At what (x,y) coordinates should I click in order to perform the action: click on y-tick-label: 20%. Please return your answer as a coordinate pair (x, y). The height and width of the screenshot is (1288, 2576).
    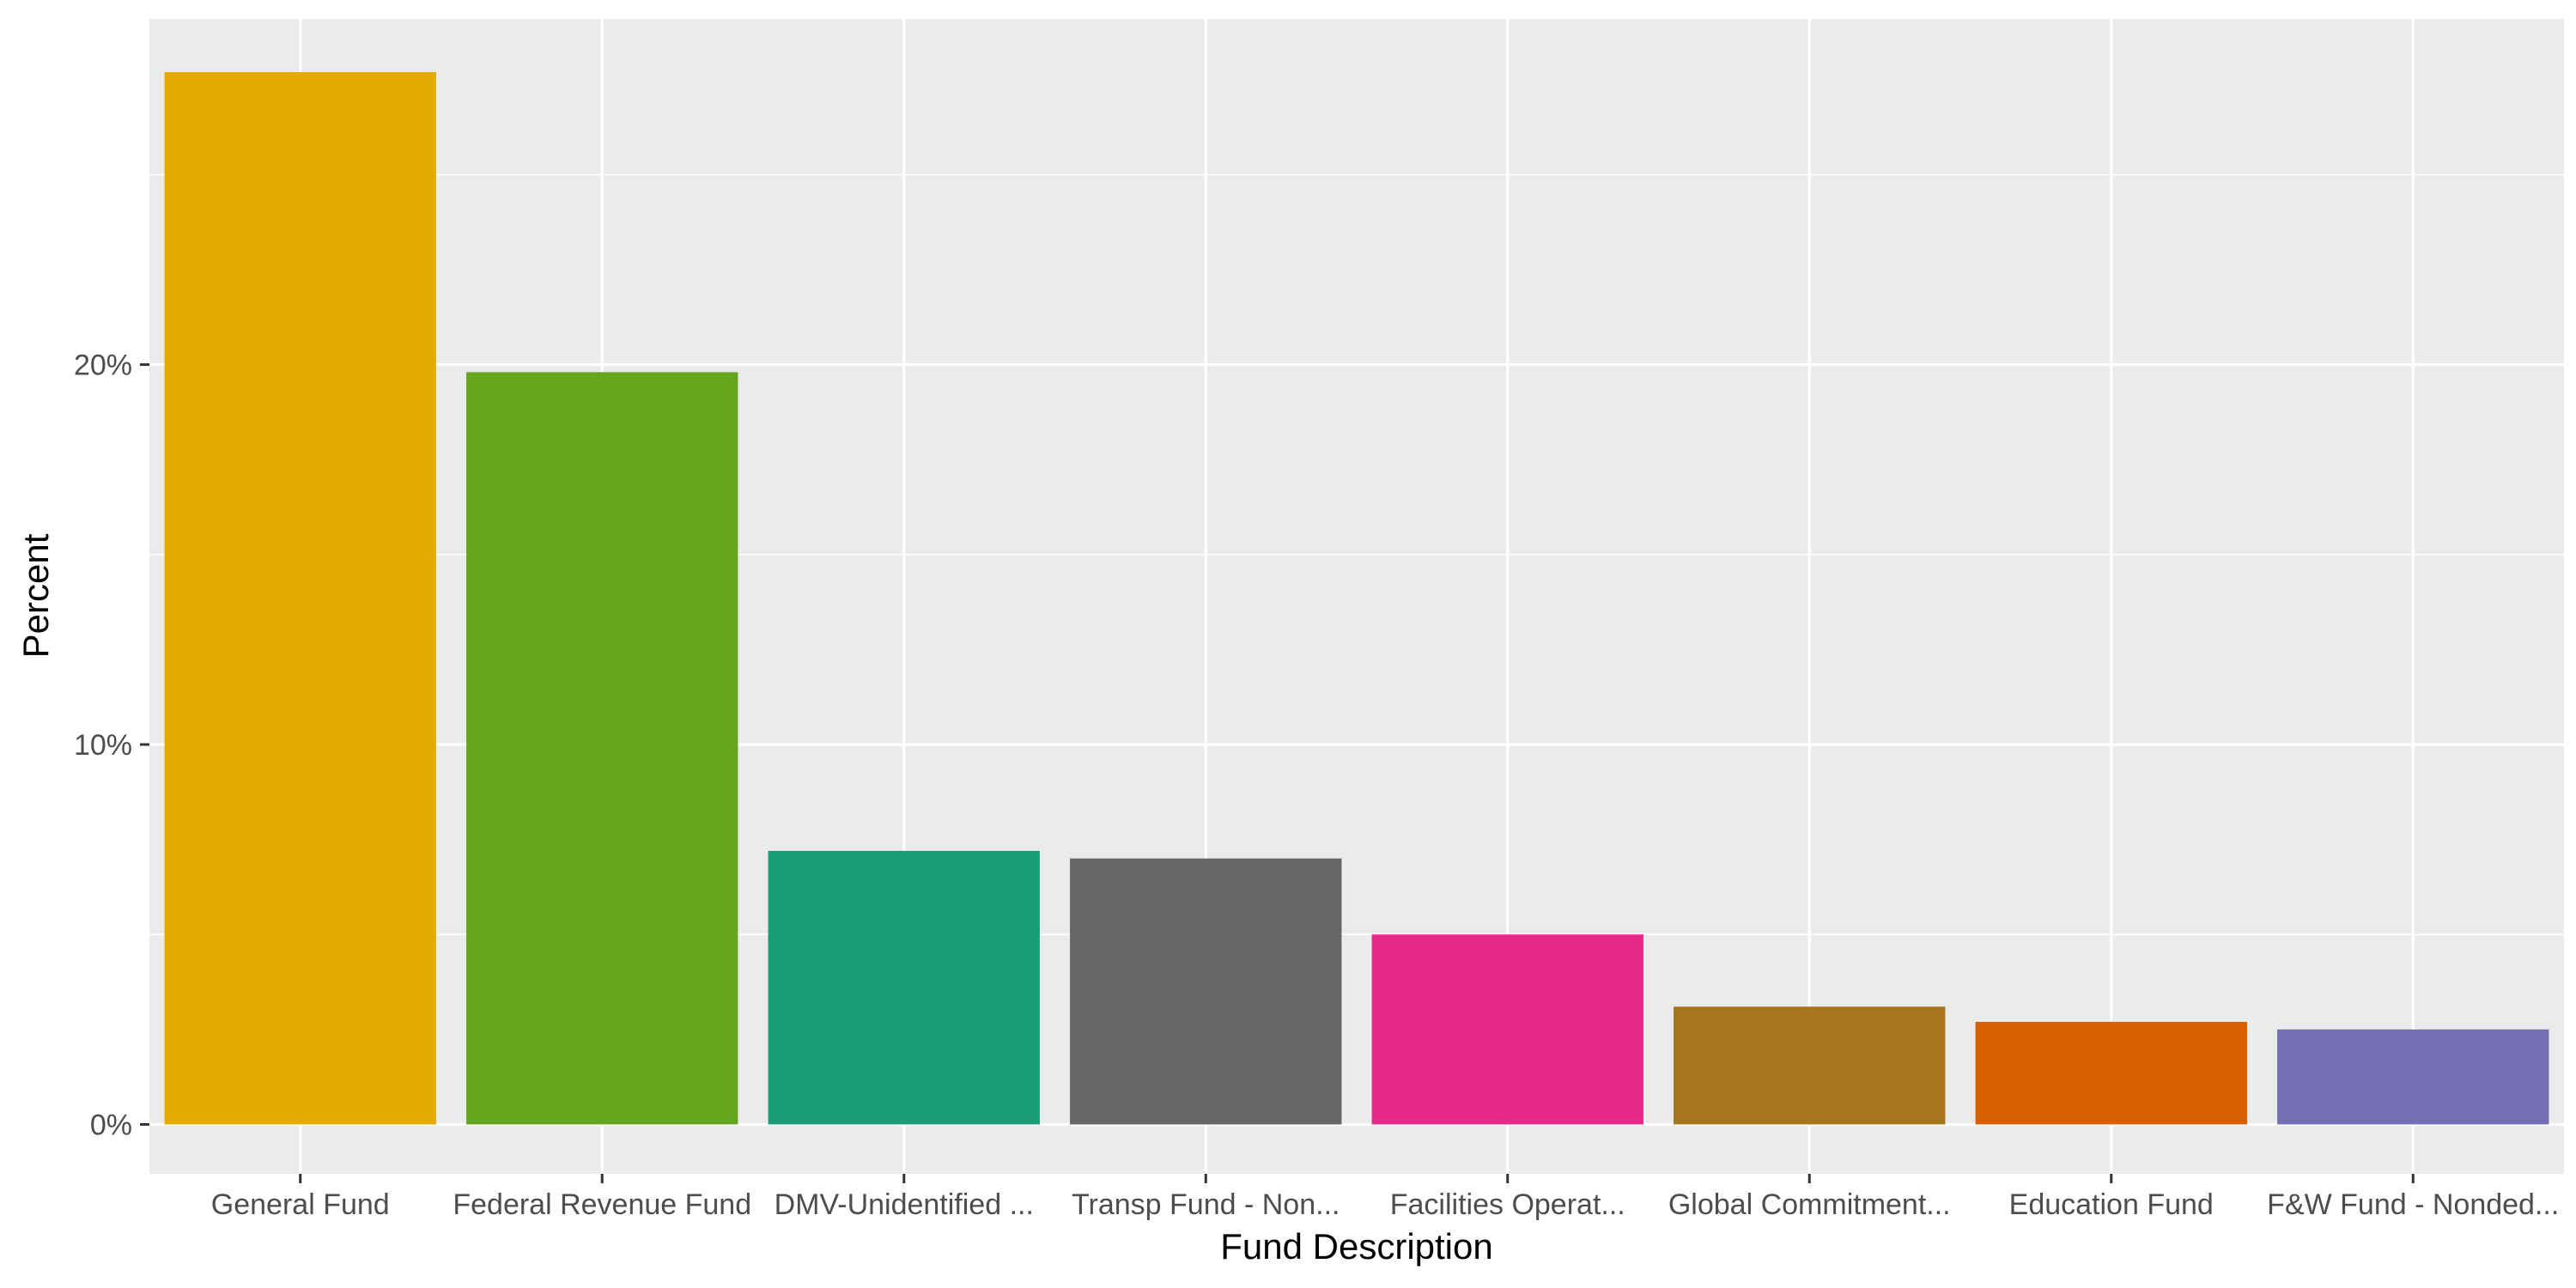
    Looking at the image, I should click on (103, 366).